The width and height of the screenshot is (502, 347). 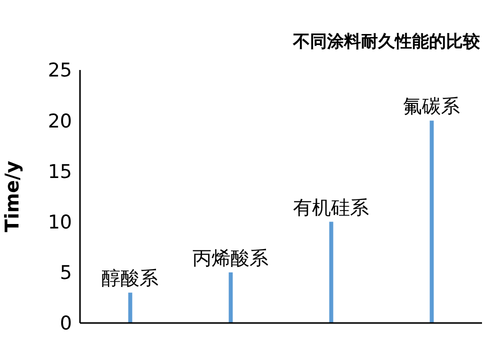 I want to click on x-tick-label: 醇酸系, so click(x=130, y=279).